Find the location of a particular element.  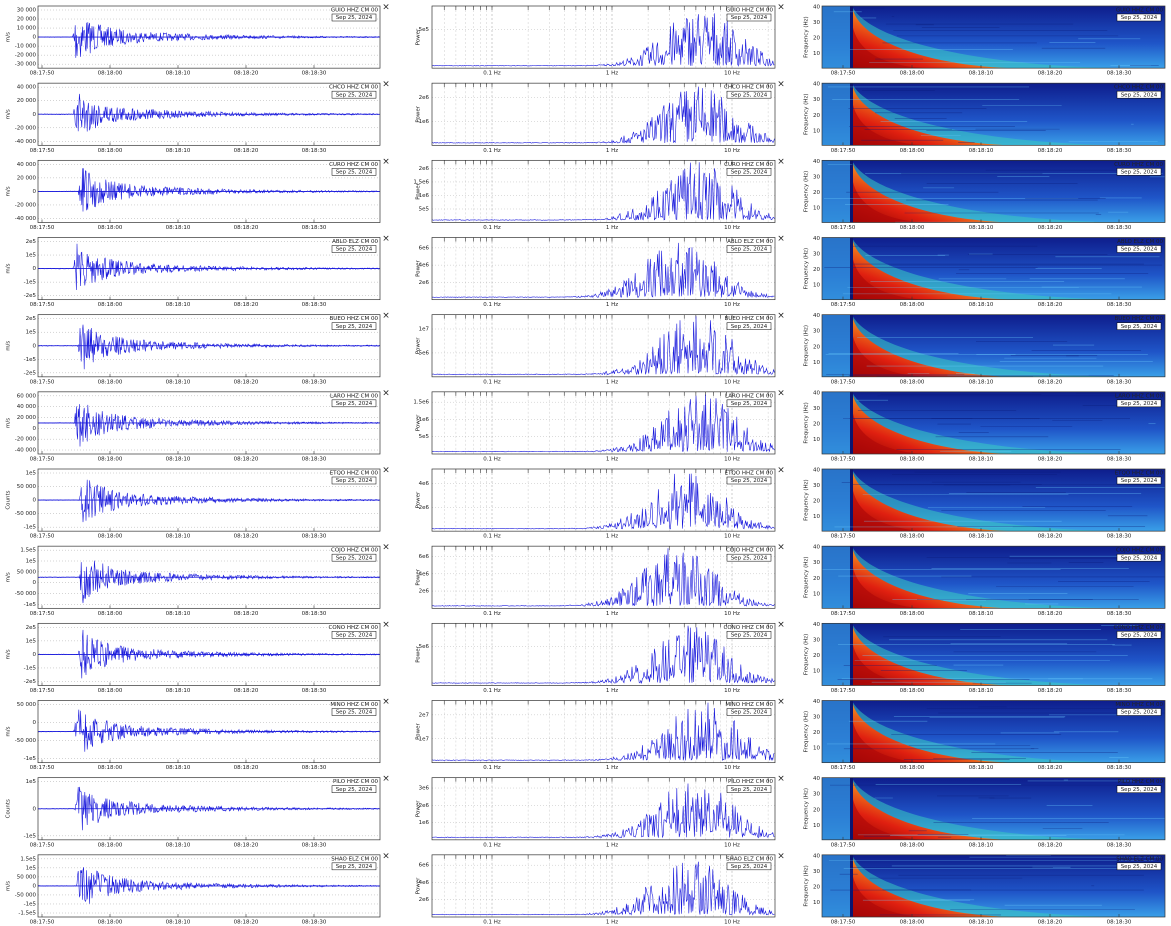

y-tick-label: 4e6 is located at coordinates (424, 266).